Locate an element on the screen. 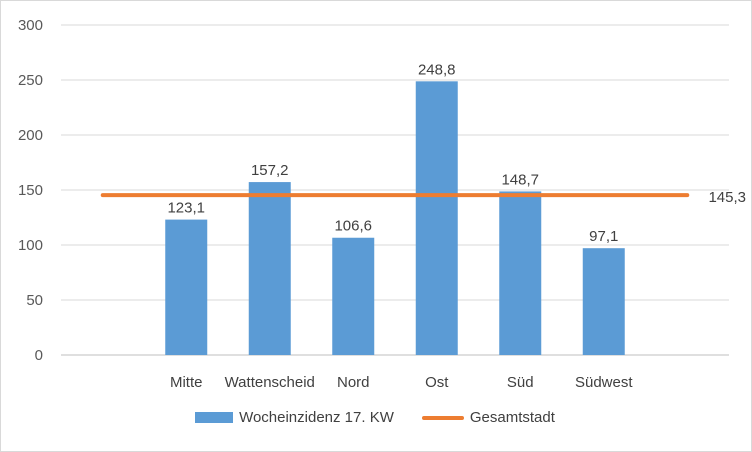  y-tick-label: 200 is located at coordinates (30, 135).